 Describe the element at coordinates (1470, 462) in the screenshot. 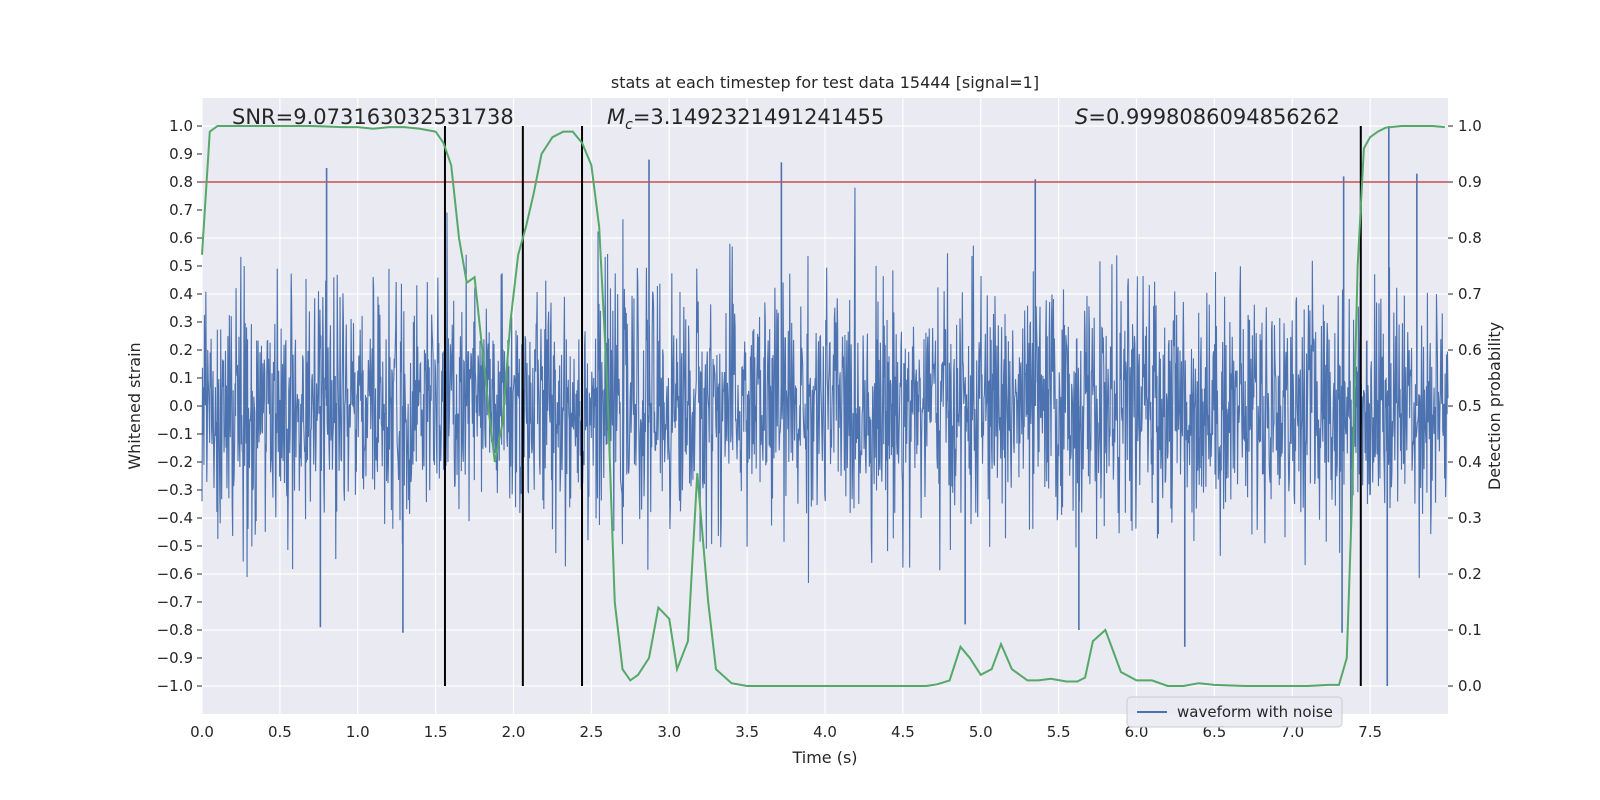

I see `y2-tick-label: 0.4` at that location.